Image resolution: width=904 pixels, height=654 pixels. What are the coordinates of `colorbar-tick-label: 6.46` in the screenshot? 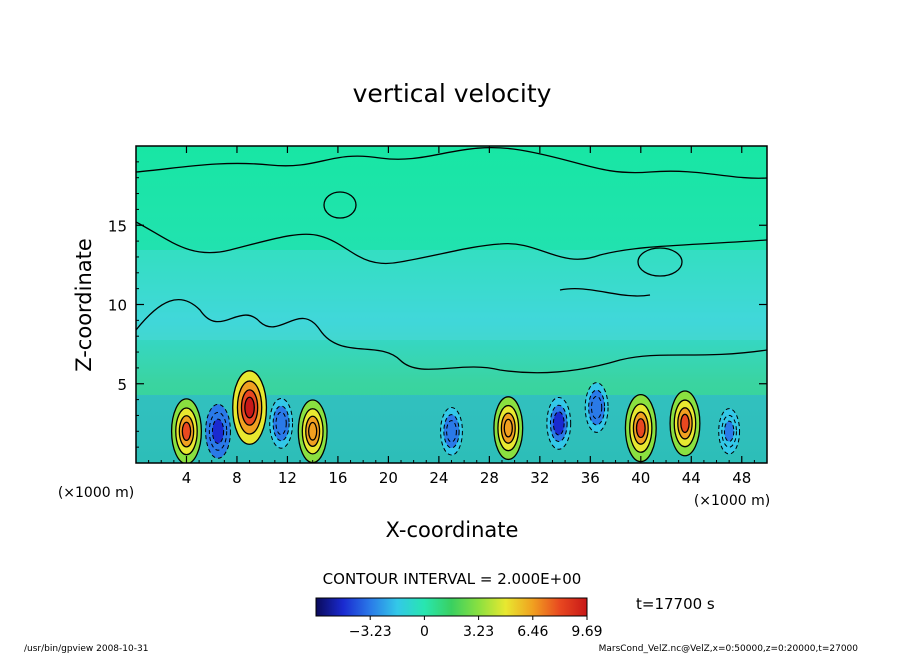 It's located at (532, 632).